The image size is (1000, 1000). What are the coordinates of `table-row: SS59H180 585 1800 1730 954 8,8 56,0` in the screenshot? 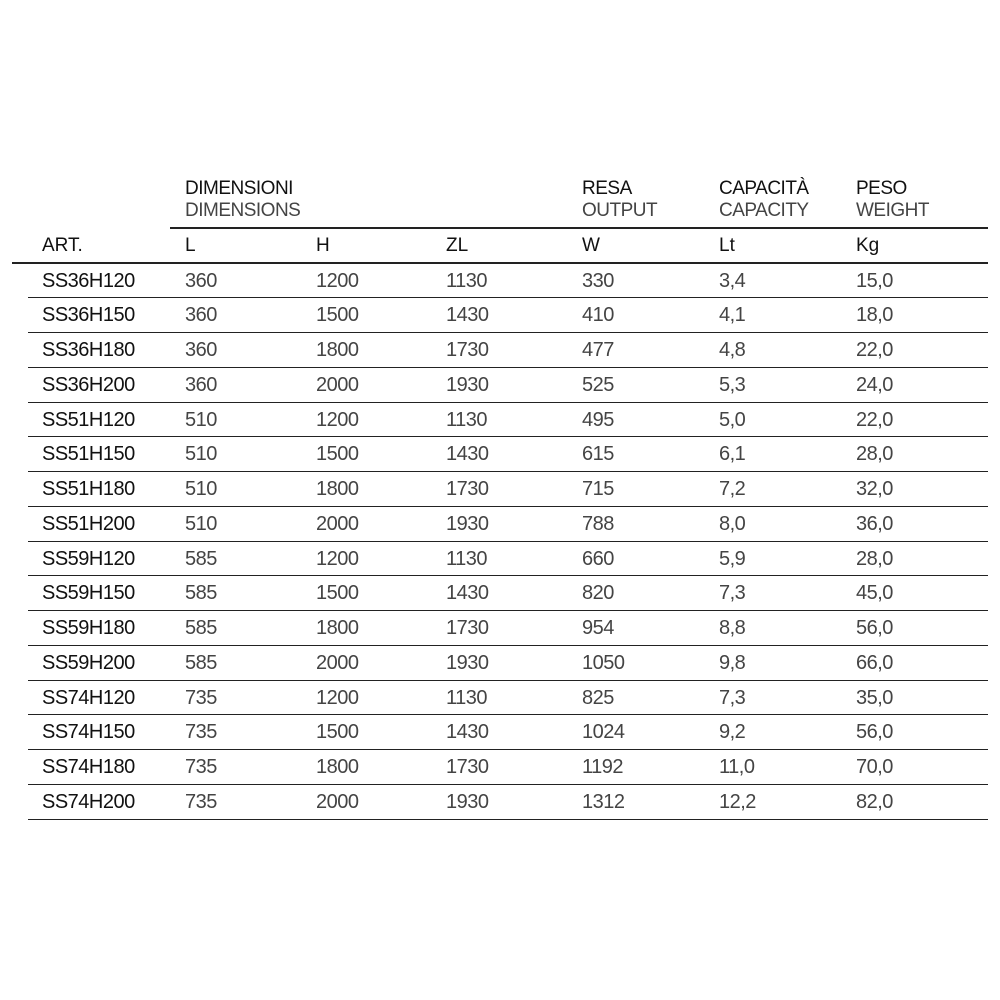 It's located at (508, 628).